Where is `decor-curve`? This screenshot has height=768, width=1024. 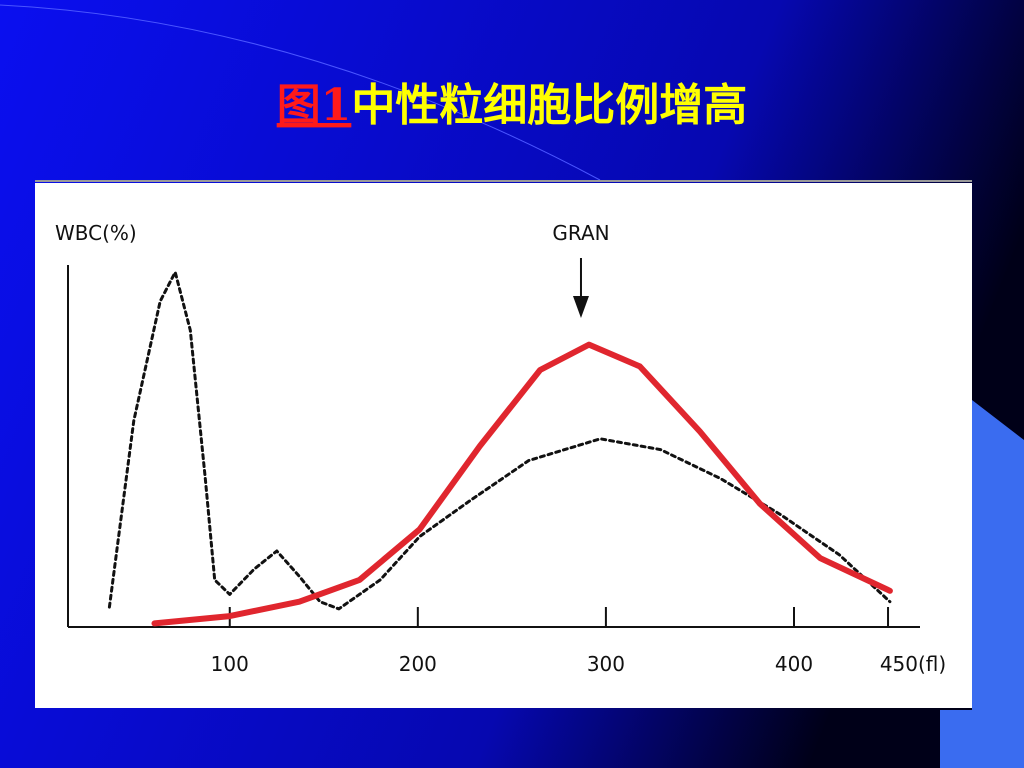 decor-curve is located at coordinates (300, 92).